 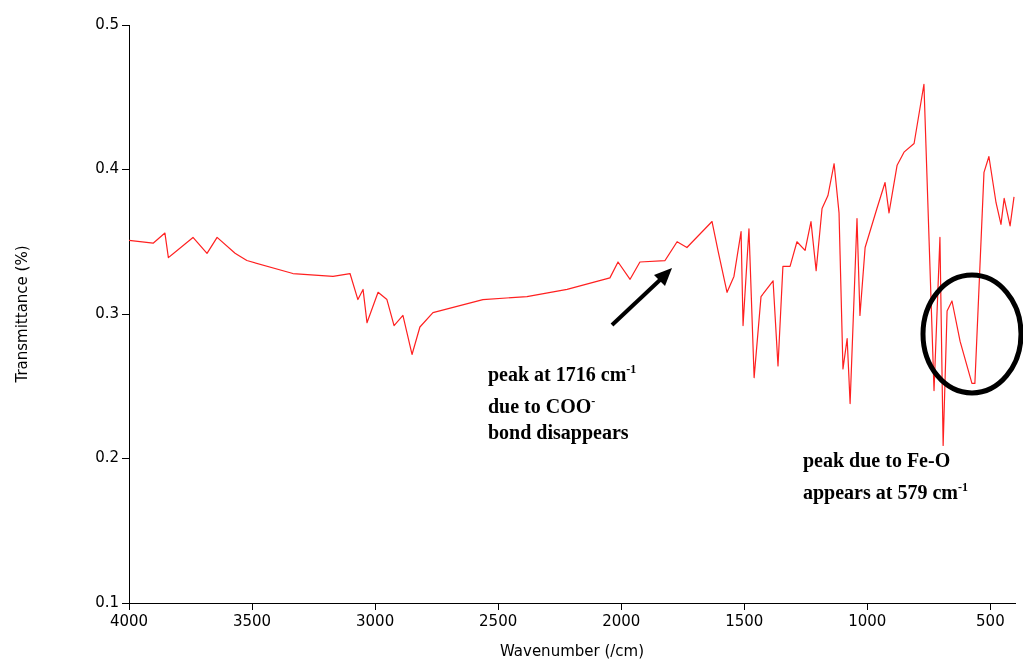 What do you see at coordinates (885, 477) in the screenshot?
I see `annotation: peak due to Fe-O appears at 579 cm$^{-1}$` at bounding box center [885, 477].